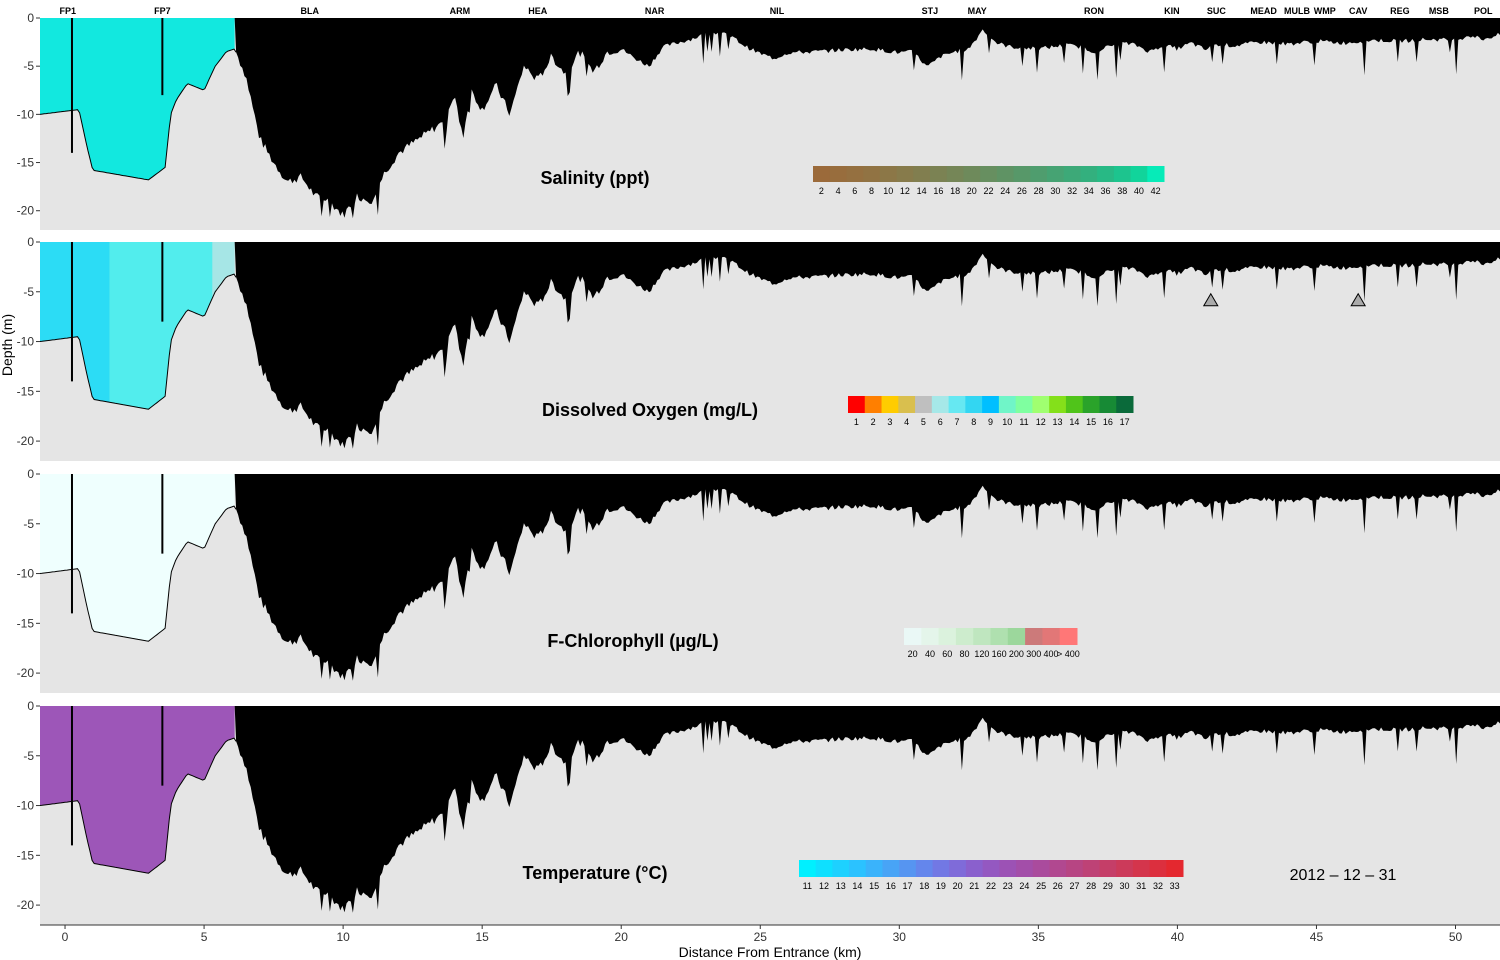 The width and height of the screenshot is (1500, 960). I want to click on legend-label: 200, so click(1016, 654).